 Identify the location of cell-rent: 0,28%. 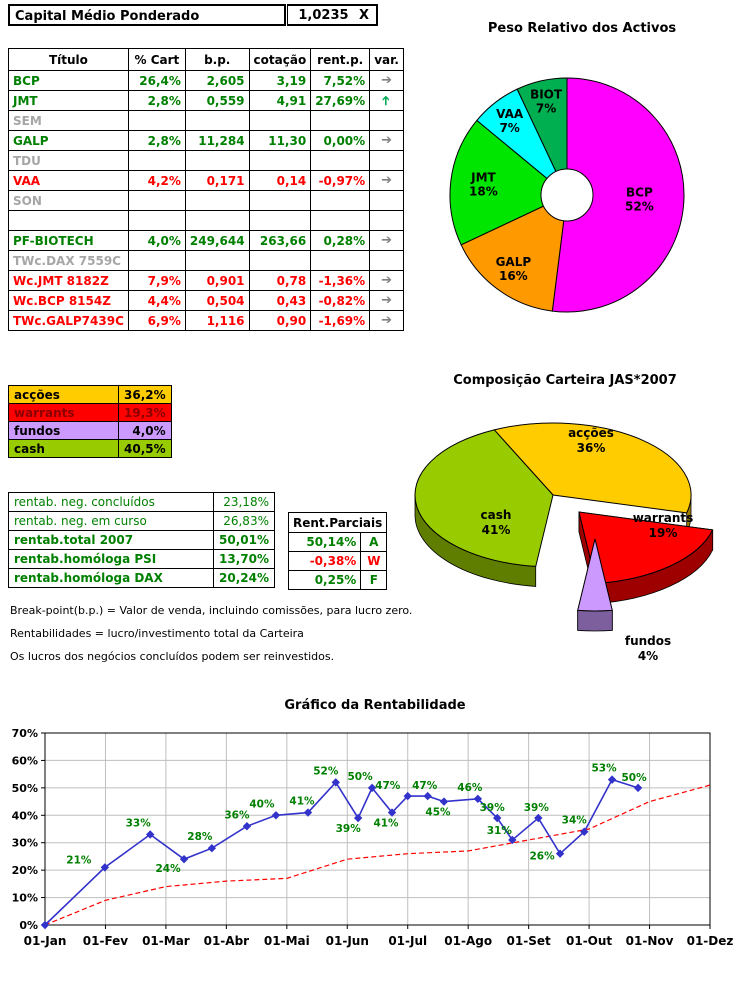
(340, 240).